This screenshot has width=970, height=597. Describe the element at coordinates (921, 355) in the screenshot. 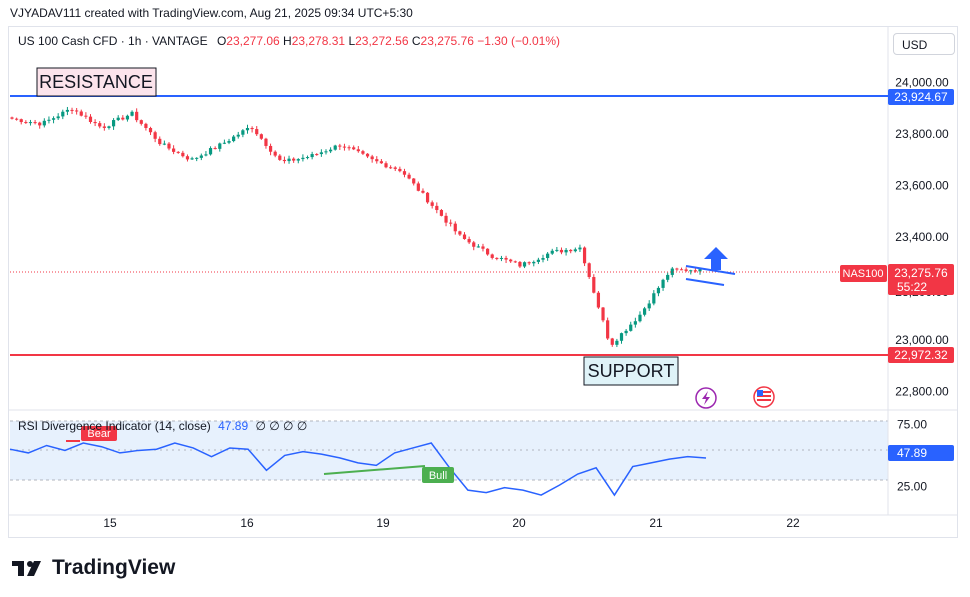

I see `support-price-text: 22,972.32` at that location.